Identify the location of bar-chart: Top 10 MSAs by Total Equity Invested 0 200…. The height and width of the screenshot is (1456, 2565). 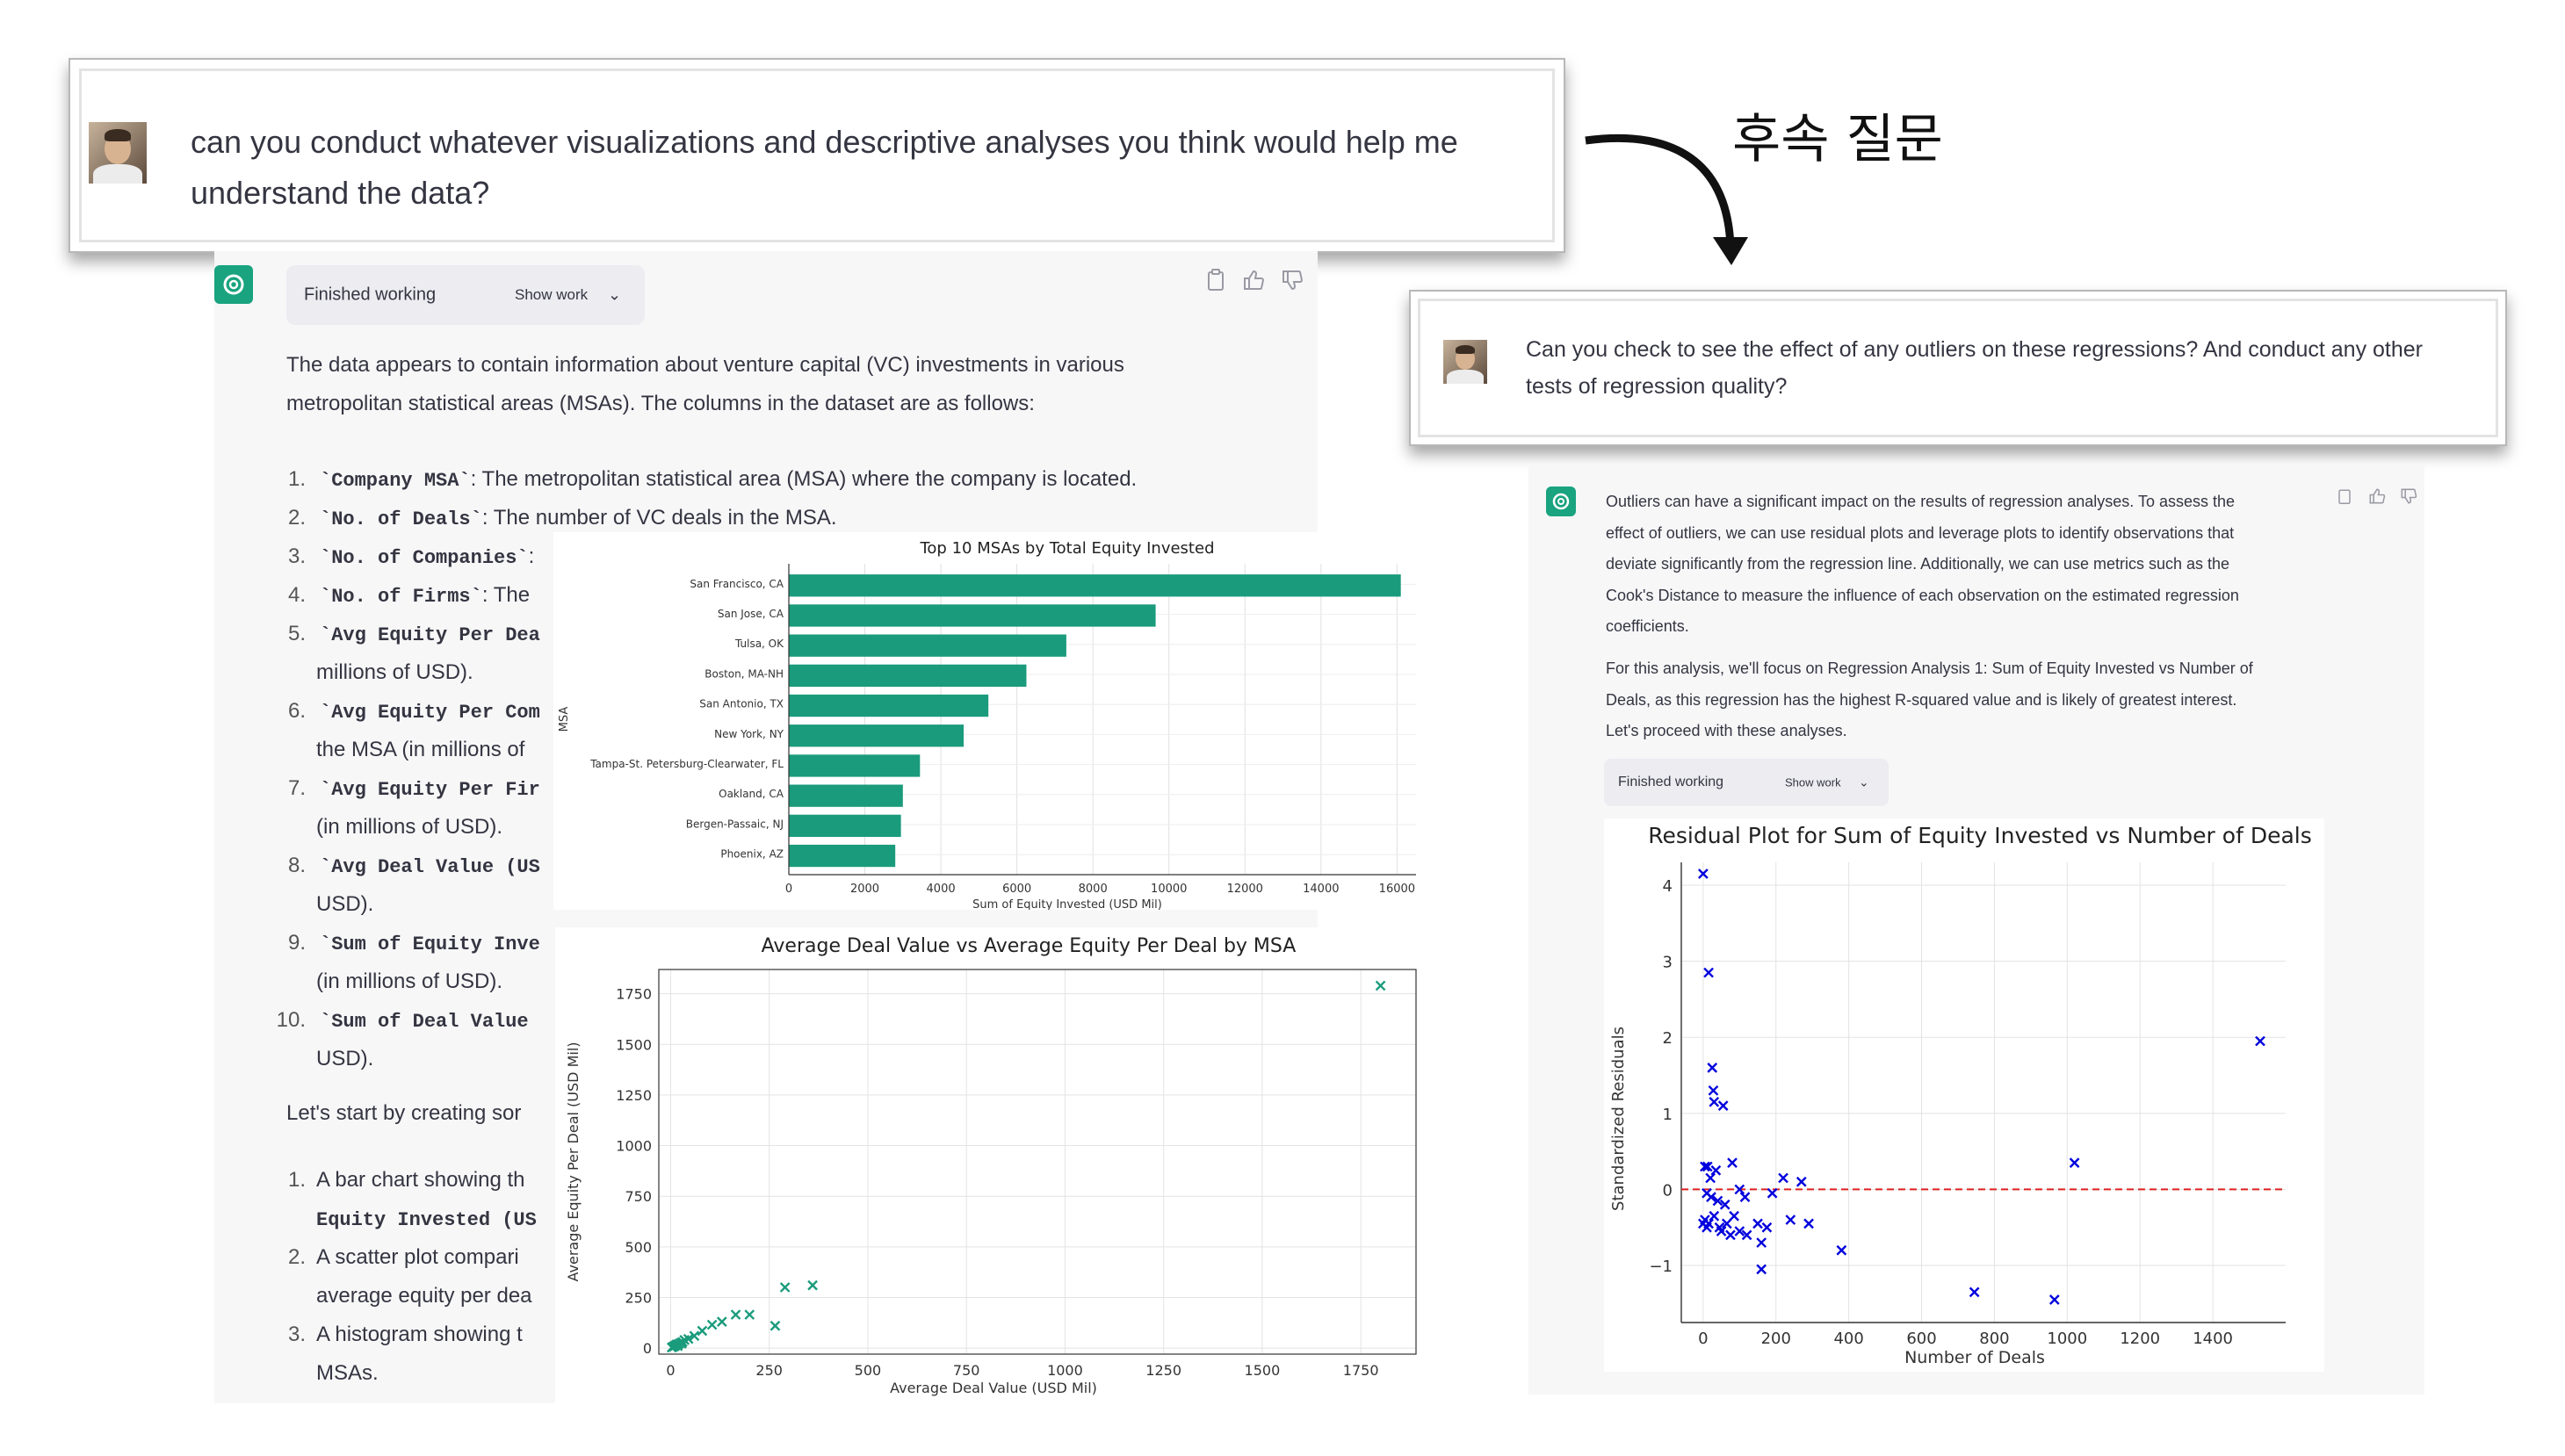
(987, 724).